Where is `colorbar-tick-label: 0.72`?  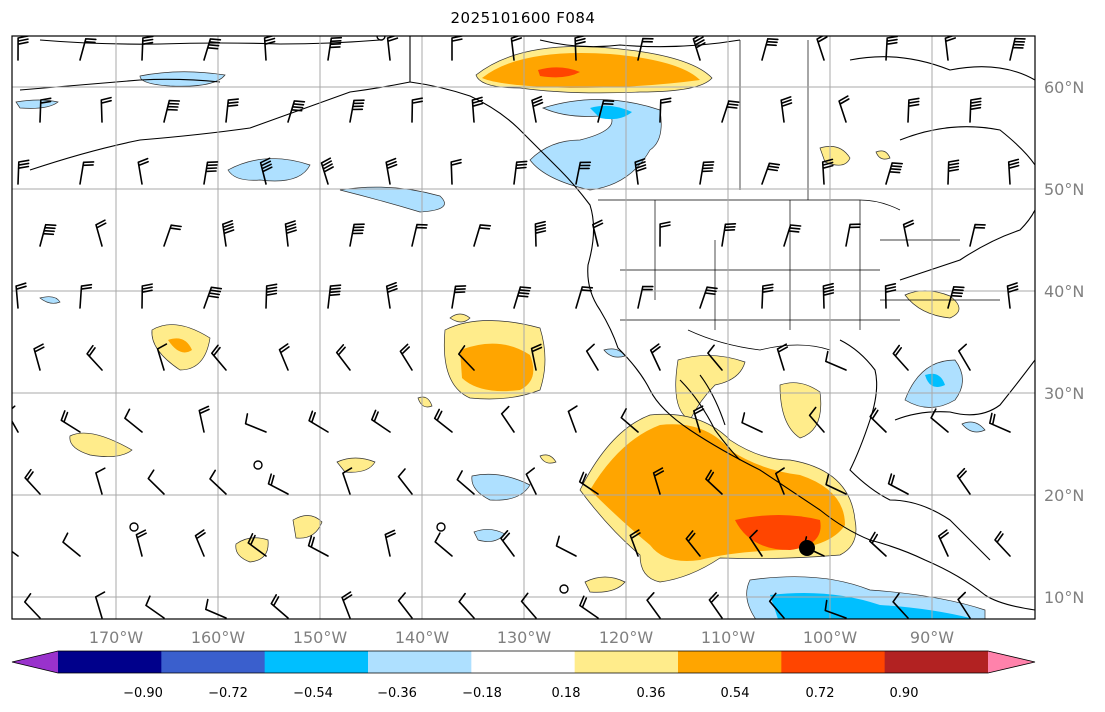
colorbar-tick-label: 0.72 is located at coordinates (820, 693).